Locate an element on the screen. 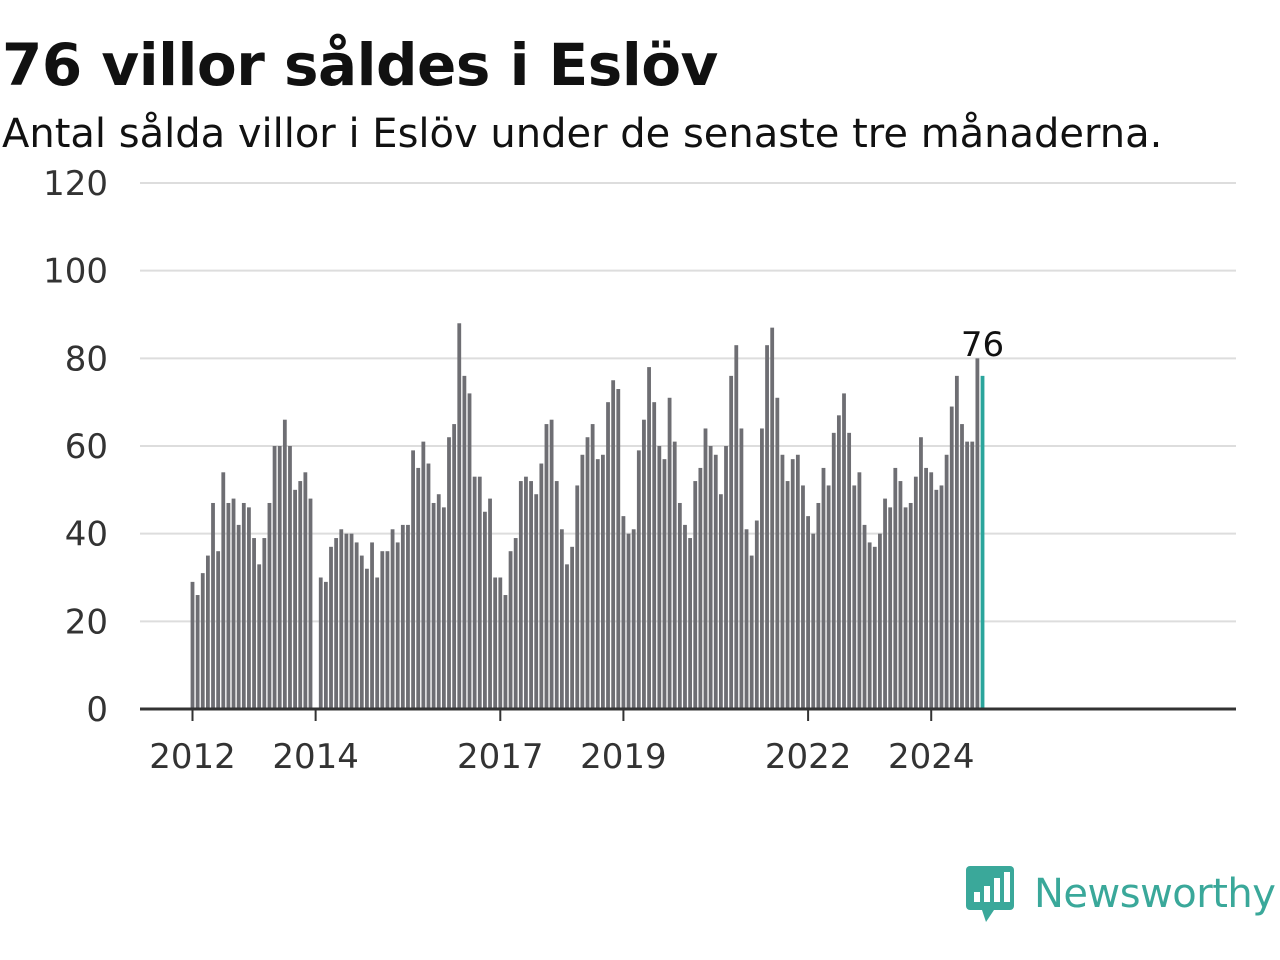 The width and height of the screenshot is (1280, 960). bar-highlight is located at coordinates (982, 542).